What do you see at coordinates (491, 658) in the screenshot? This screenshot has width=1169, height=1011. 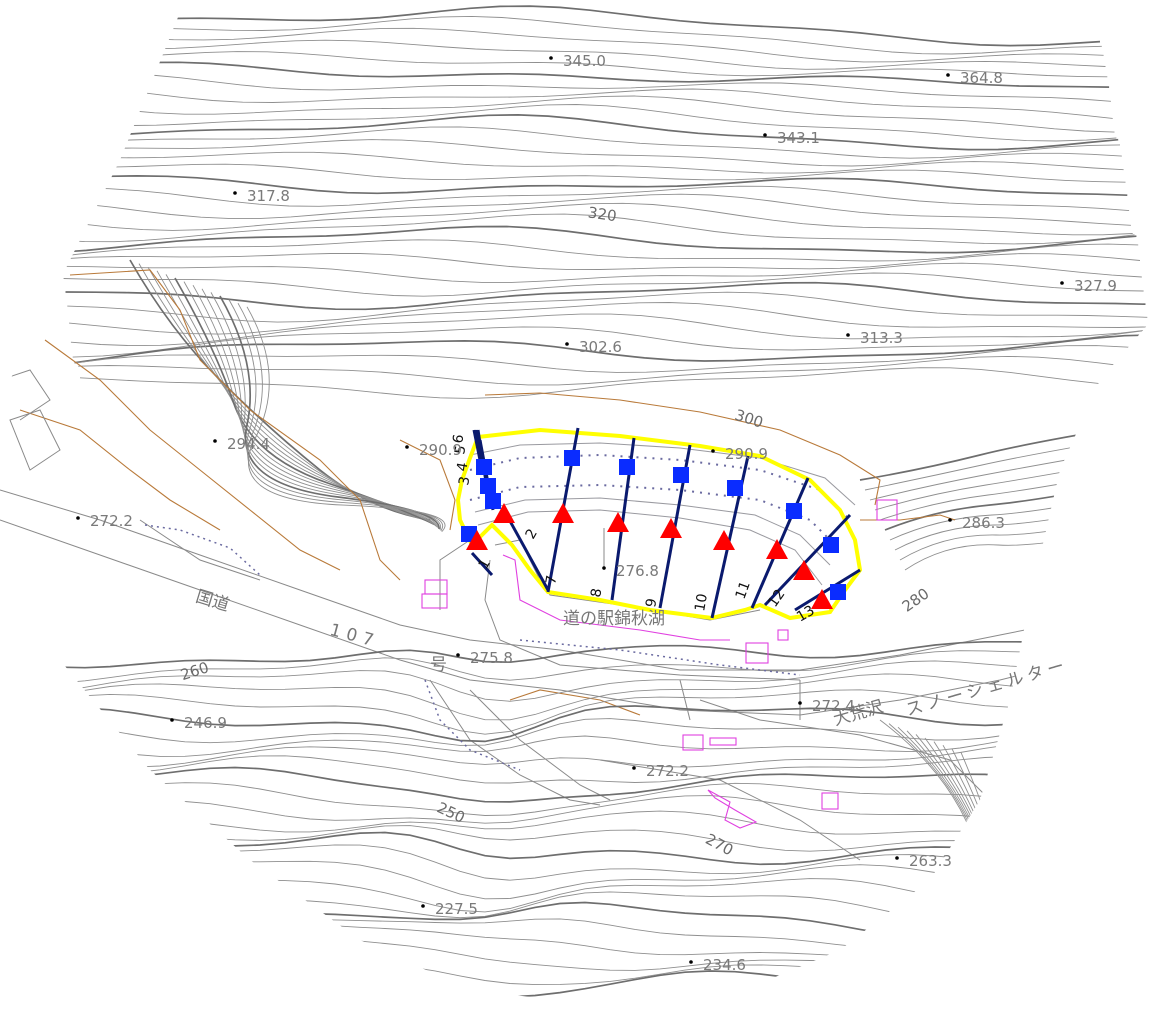 I see `spot-height-label: 275.8` at bounding box center [491, 658].